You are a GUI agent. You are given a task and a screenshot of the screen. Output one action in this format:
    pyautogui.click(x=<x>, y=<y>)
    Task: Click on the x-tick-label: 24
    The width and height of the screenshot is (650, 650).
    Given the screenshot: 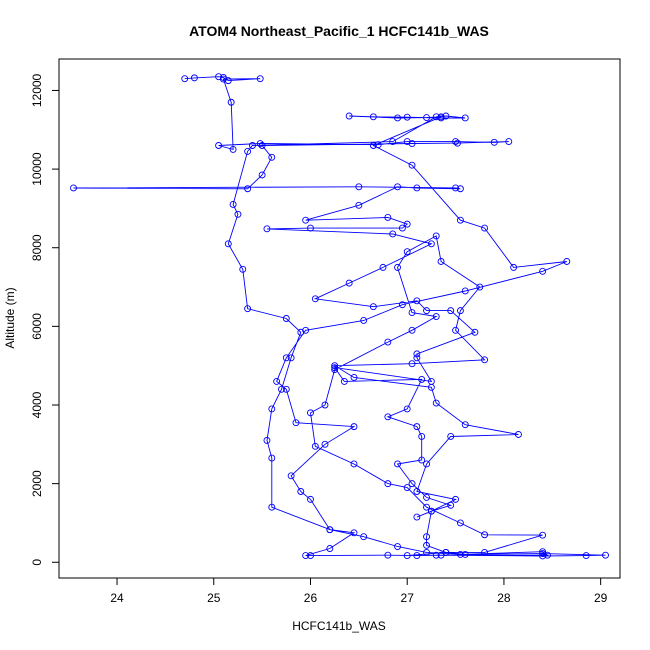 What is the action you would take?
    pyautogui.click(x=117, y=598)
    